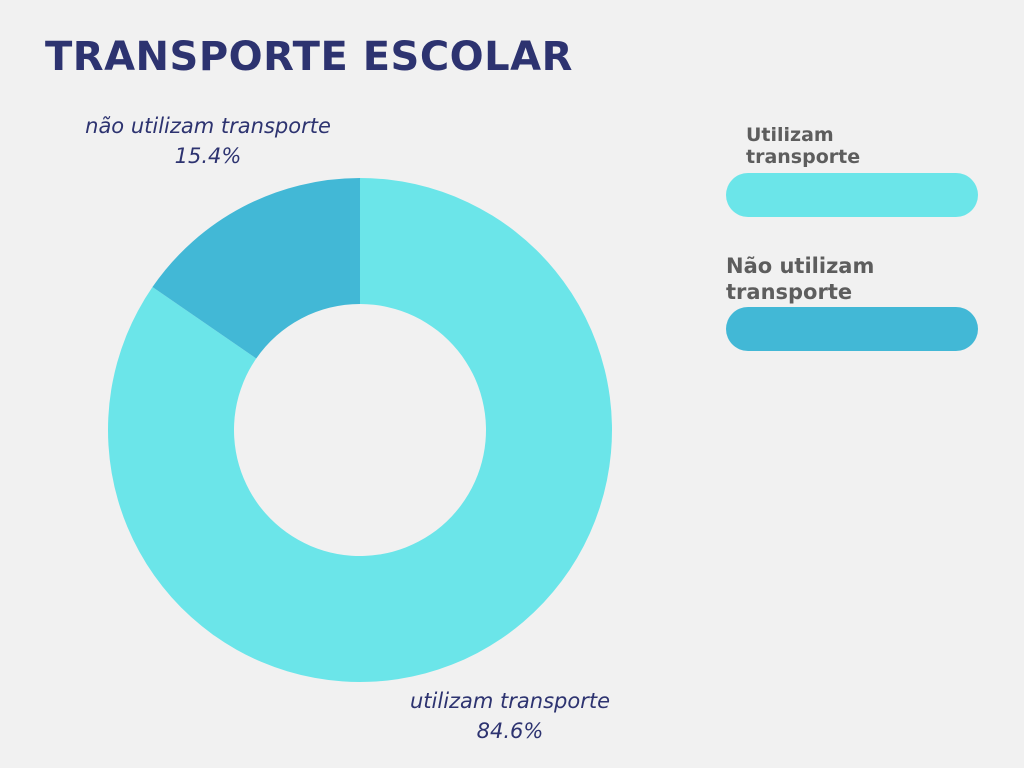 This screenshot has width=1024, height=768. Describe the element at coordinates (852, 195) in the screenshot. I see `legend-swatch-utilizam` at that location.